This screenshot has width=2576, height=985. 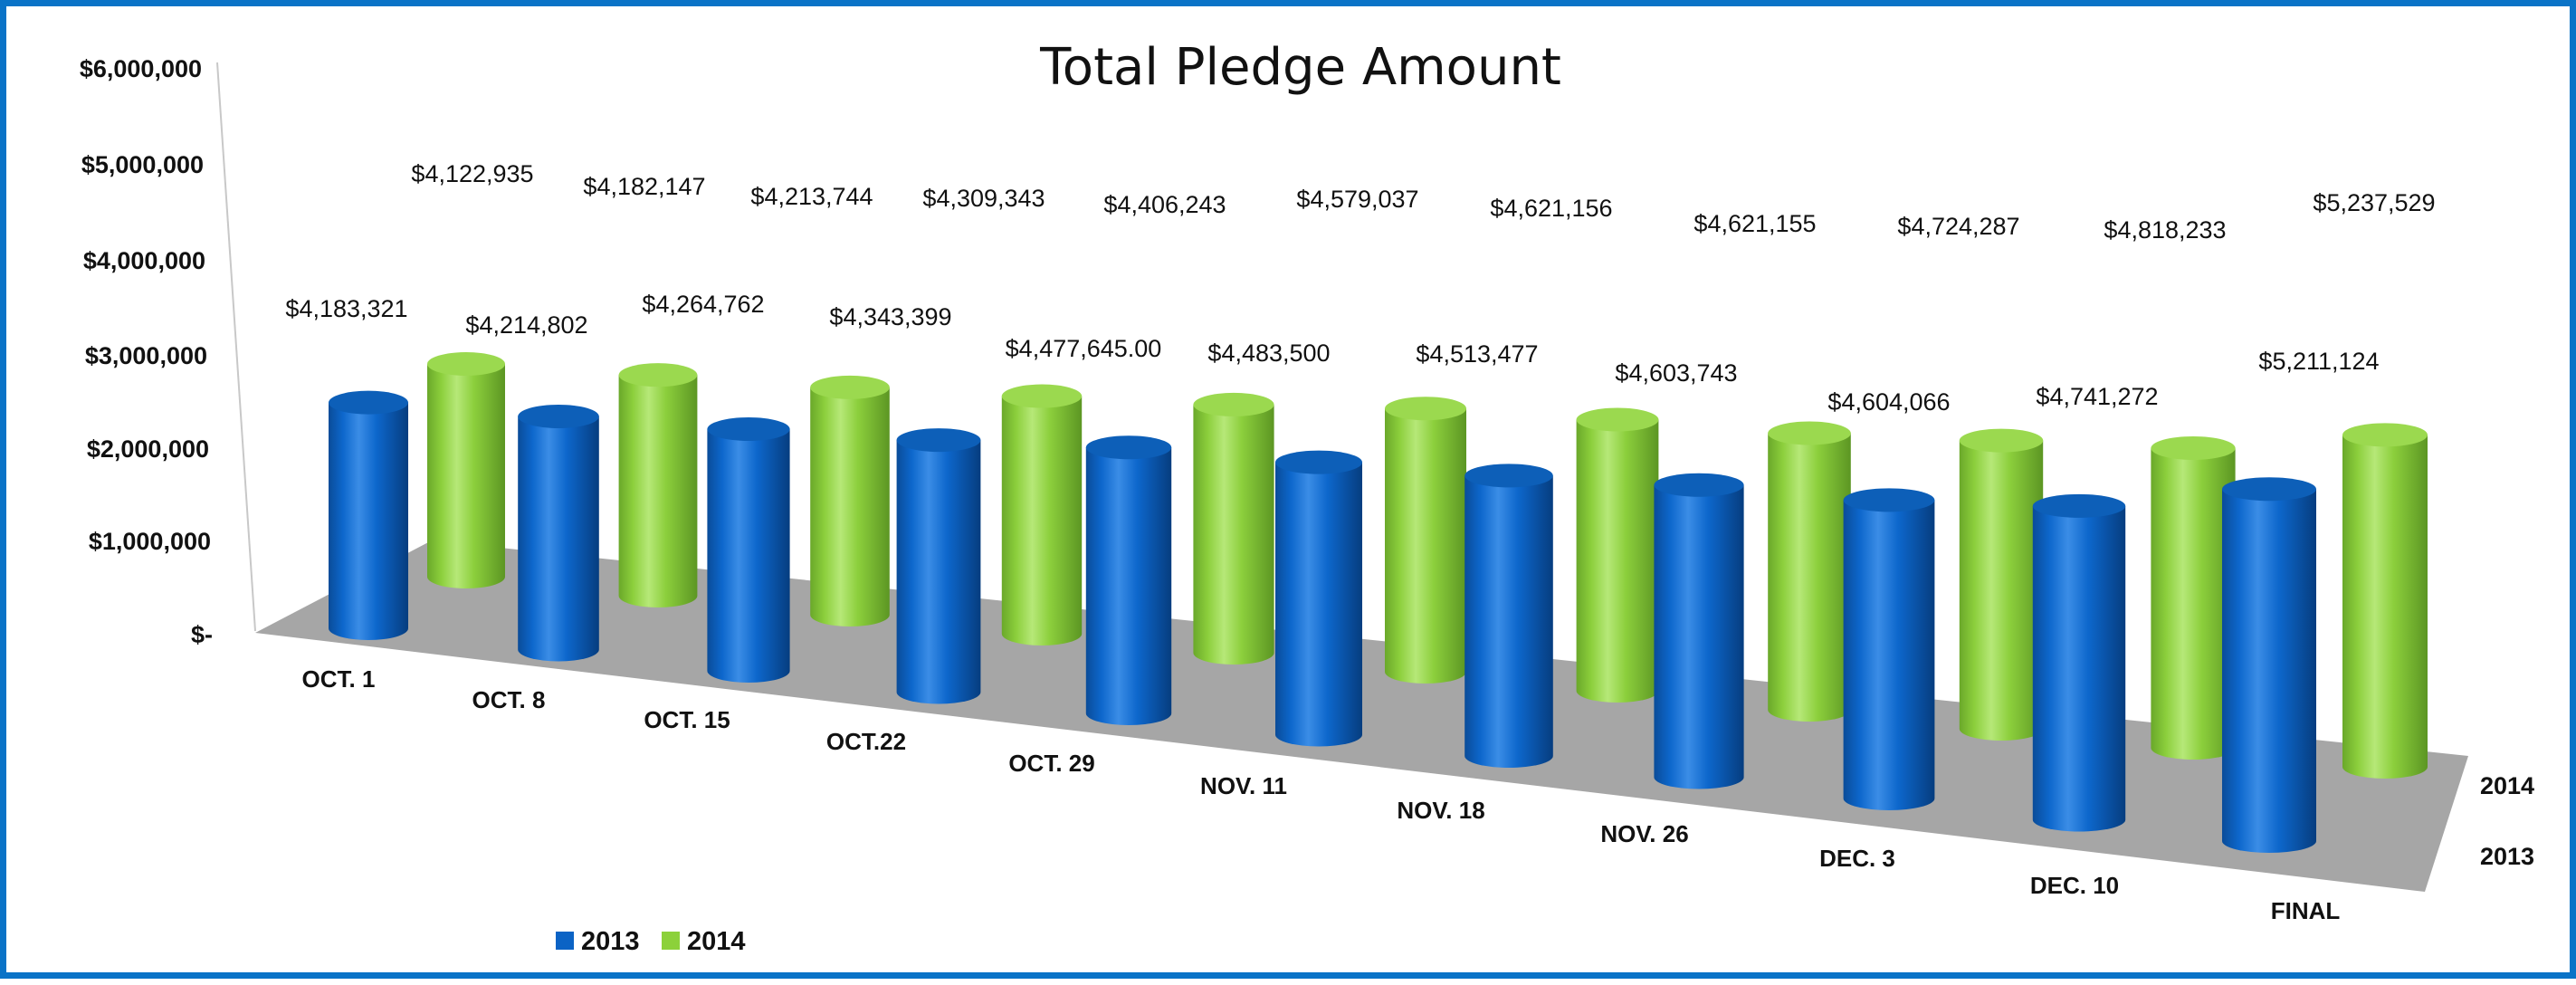 I want to click on legend: 2013 2014, so click(x=651, y=941).